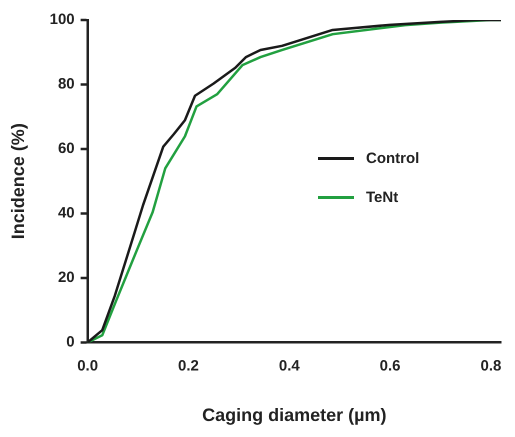 The width and height of the screenshot is (515, 437). What do you see at coordinates (390, 366) in the screenshot?
I see `x-tick-label: 0.6` at bounding box center [390, 366].